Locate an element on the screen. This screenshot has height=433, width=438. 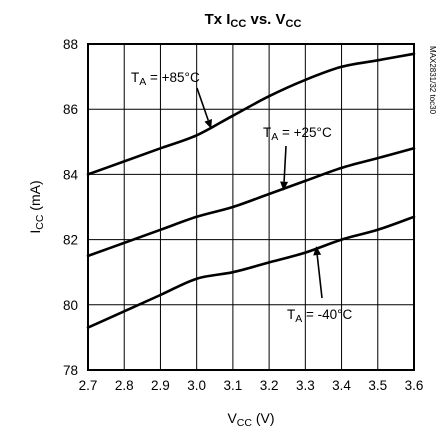
x-axis-label: VCC (V) is located at coordinates (250, 419).